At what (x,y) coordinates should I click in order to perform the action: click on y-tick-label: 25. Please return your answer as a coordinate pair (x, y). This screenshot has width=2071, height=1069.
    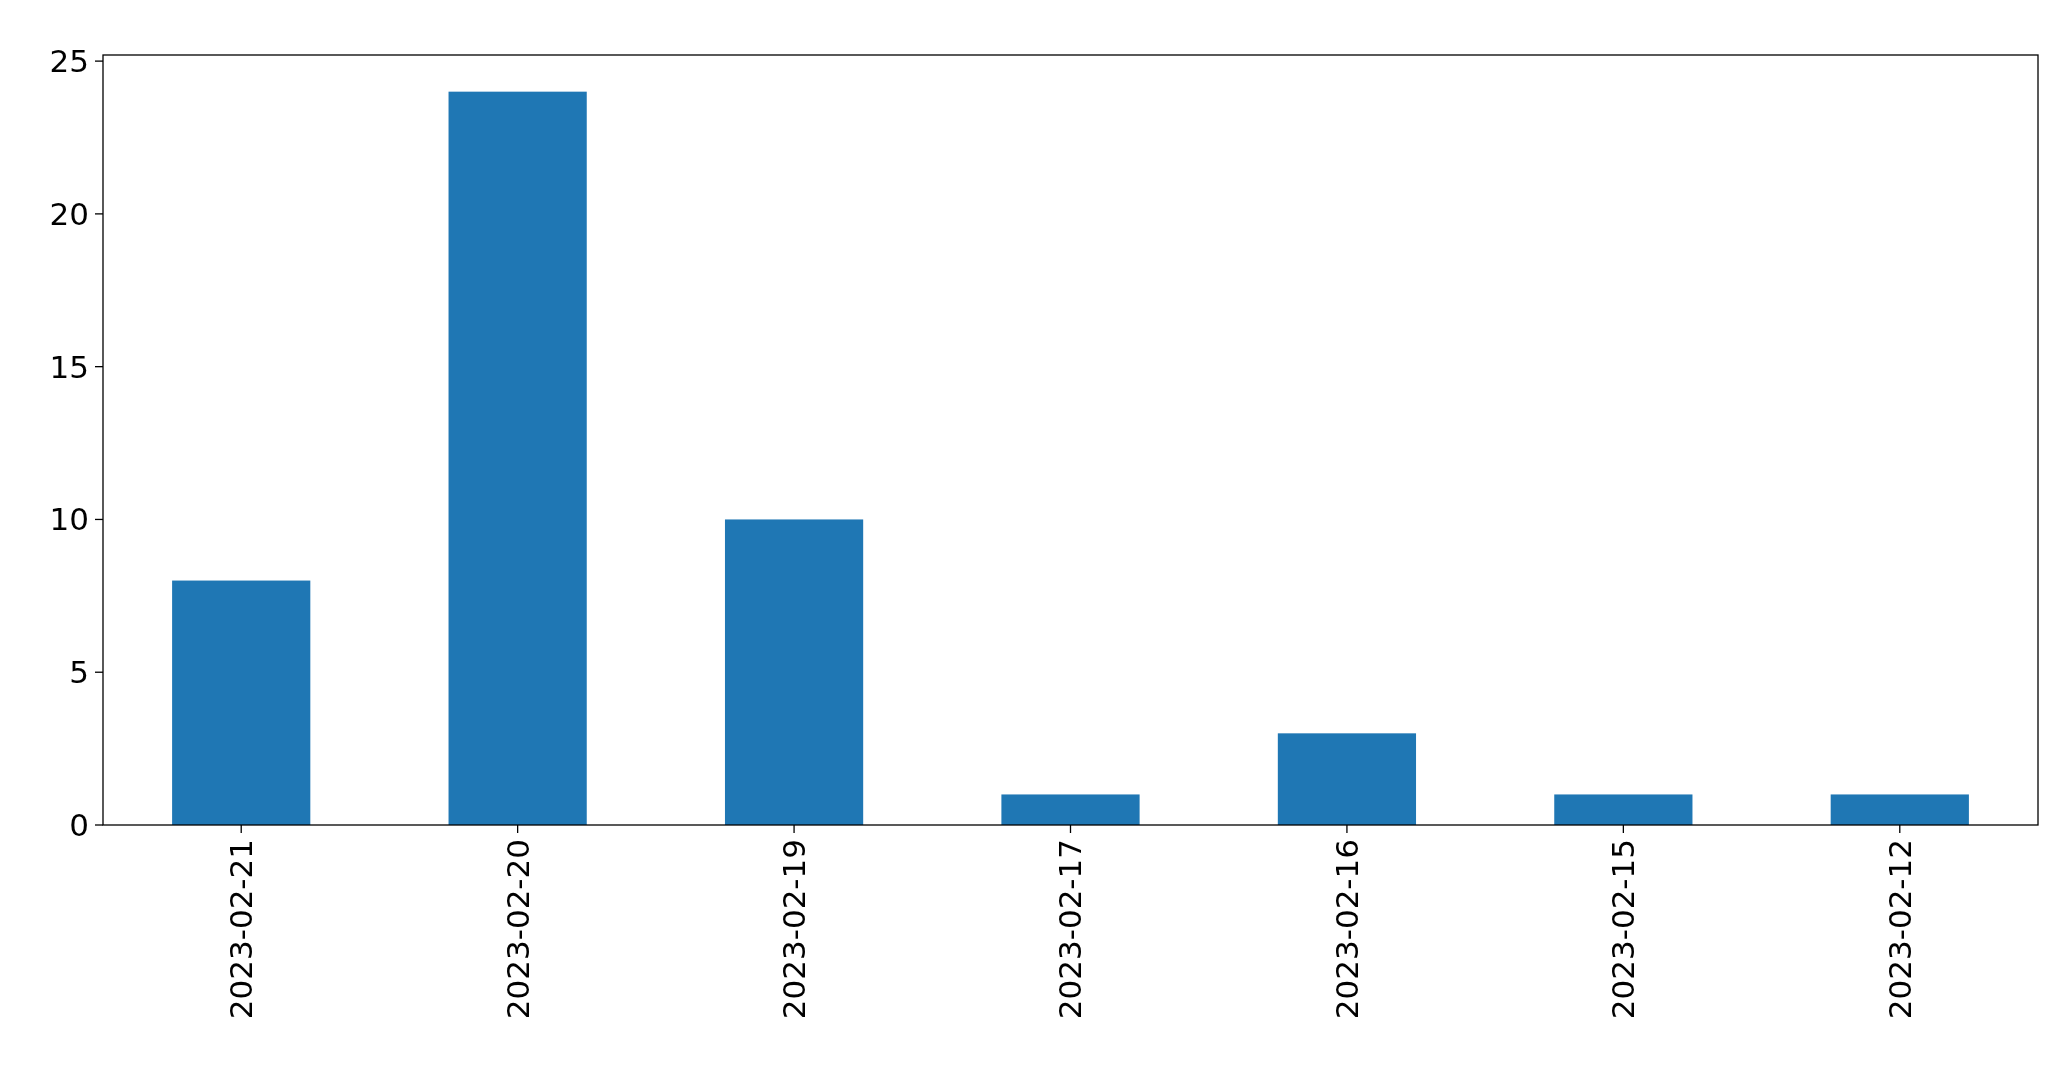
    Looking at the image, I should click on (69, 60).